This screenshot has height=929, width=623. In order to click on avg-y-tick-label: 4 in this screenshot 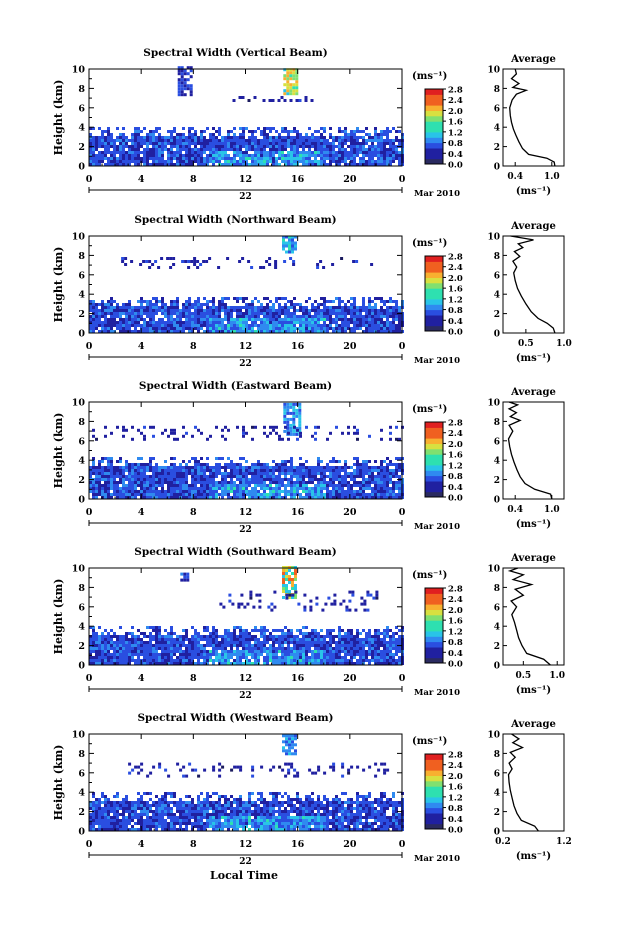, I will do `click(497, 296)`.